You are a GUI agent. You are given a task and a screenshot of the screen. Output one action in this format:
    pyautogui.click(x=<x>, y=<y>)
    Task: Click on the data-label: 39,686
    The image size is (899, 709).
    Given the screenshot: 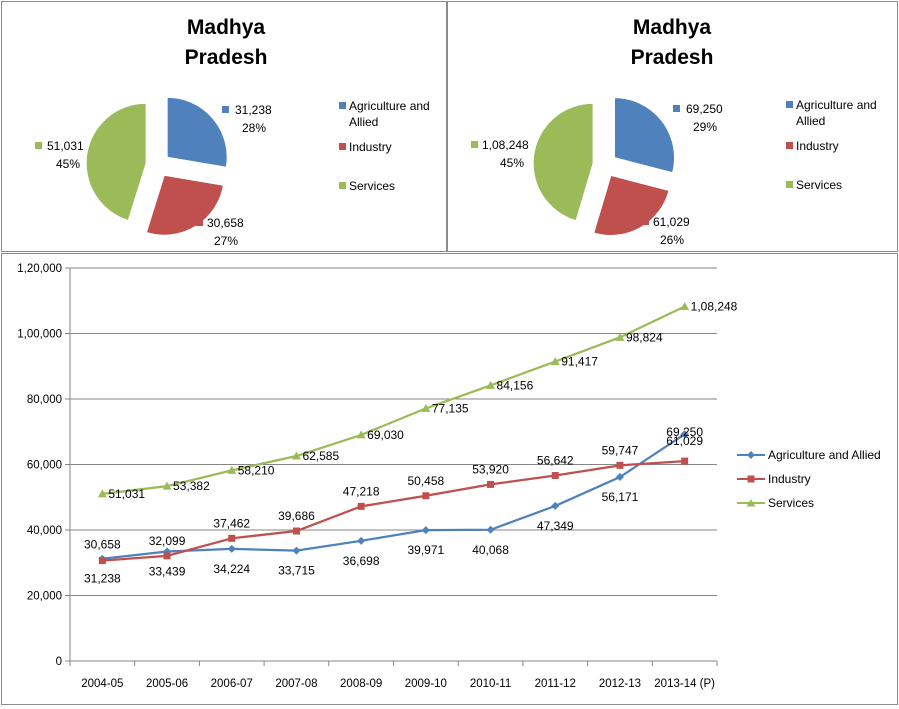 What is the action you would take?
    pyautogui.click(x=296, y=516)
    